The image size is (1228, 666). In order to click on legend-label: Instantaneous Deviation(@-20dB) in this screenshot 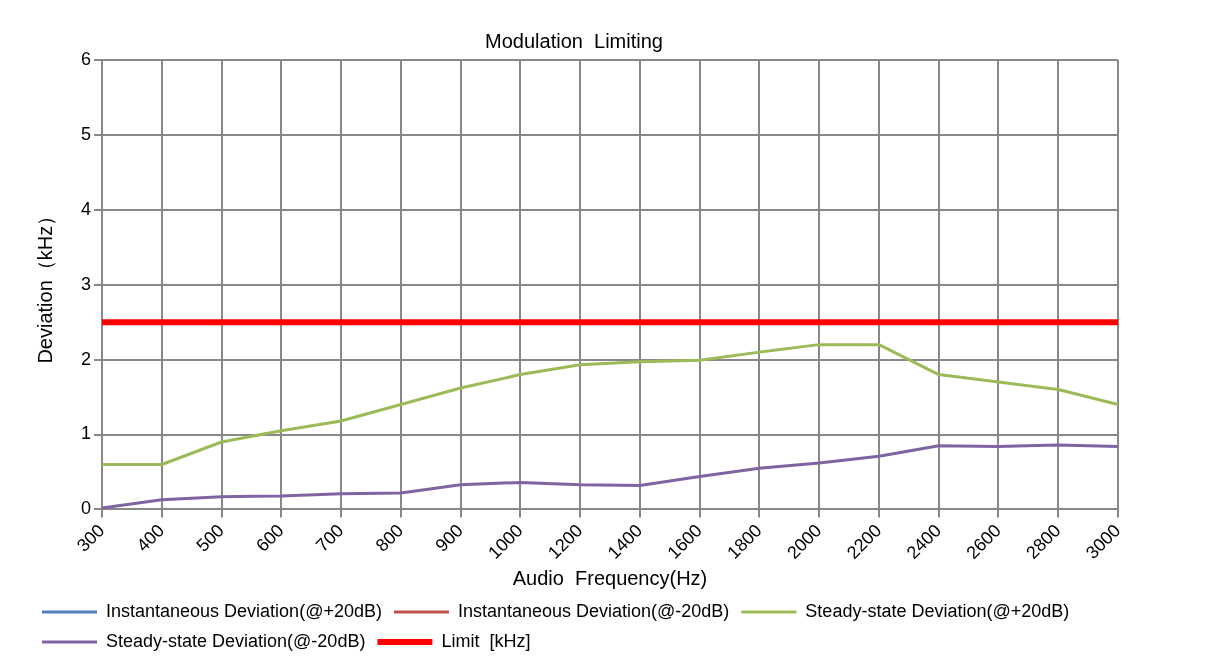, I will do `click(593, 610)`.